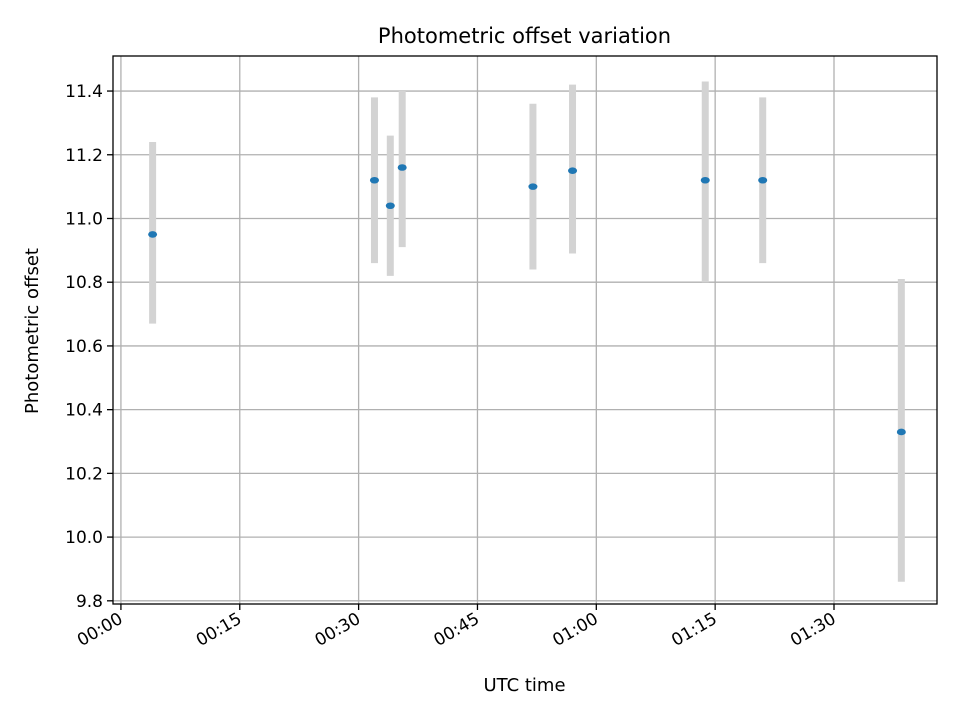 Image resolution: width=960 pixels, height=720 pixels. I want to click on y-tick-label: 10.8, so click(84, 283).